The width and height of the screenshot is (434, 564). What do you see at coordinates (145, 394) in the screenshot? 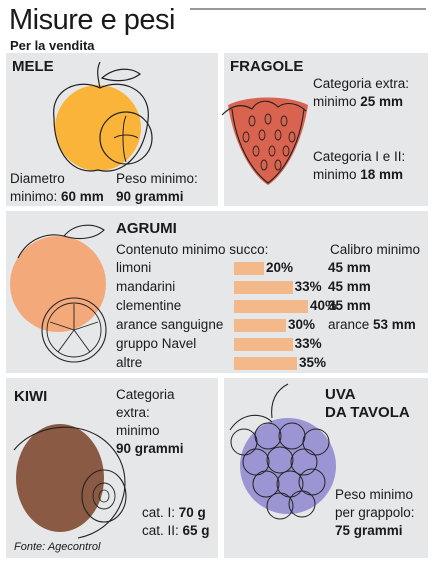
I see `kiwi-extra-l1: Categoria` at bounding box center [145, 394].